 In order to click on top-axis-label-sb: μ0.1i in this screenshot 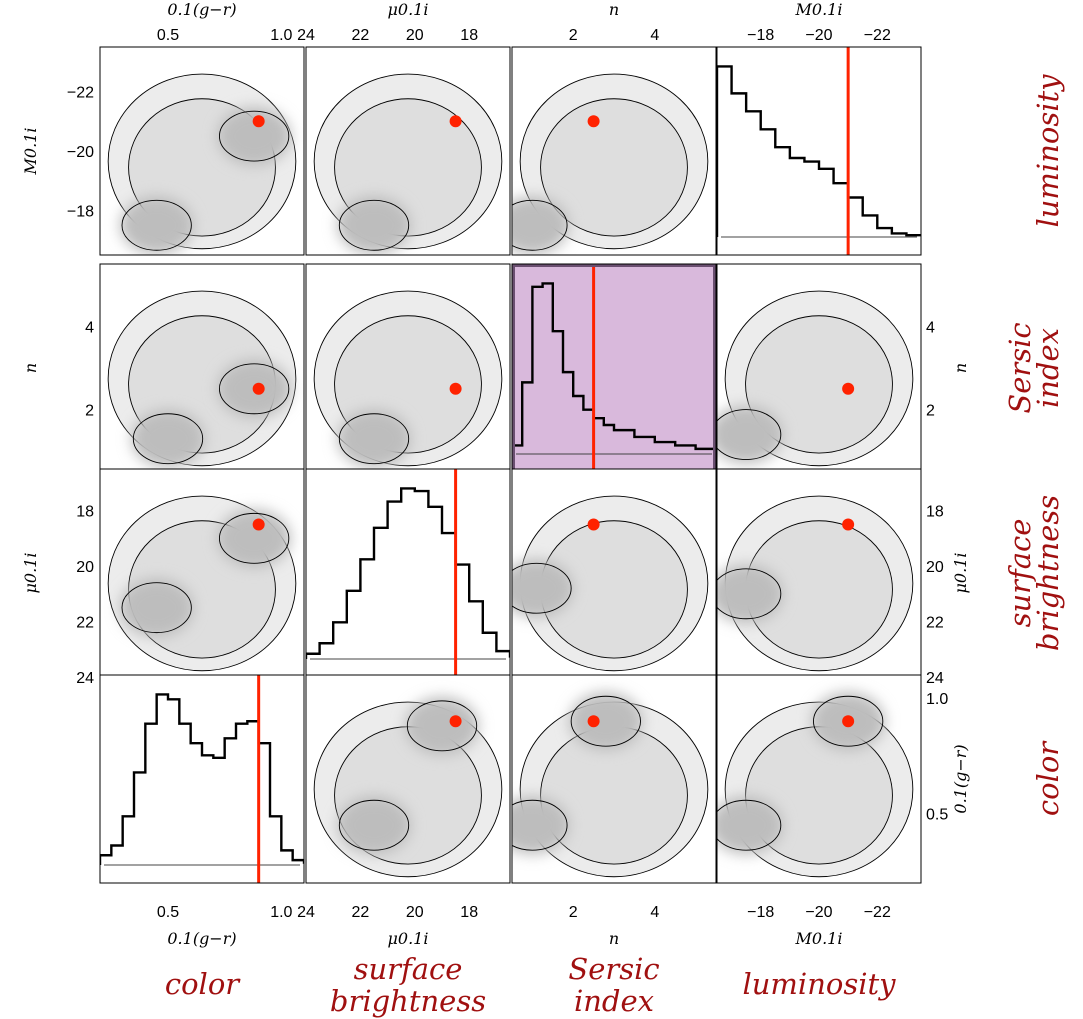, I will do `click(408, 9)`.